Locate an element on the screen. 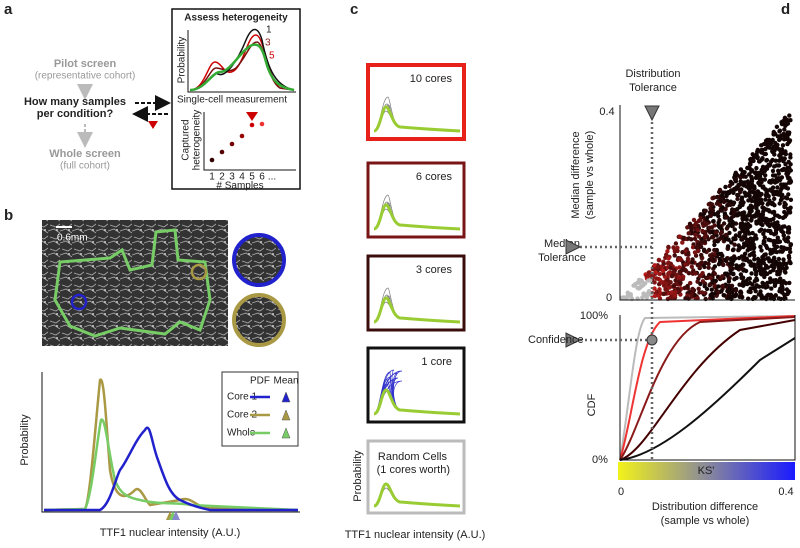 This screenshot has height=548, width=800. marker is located at coordinates (252, 116).